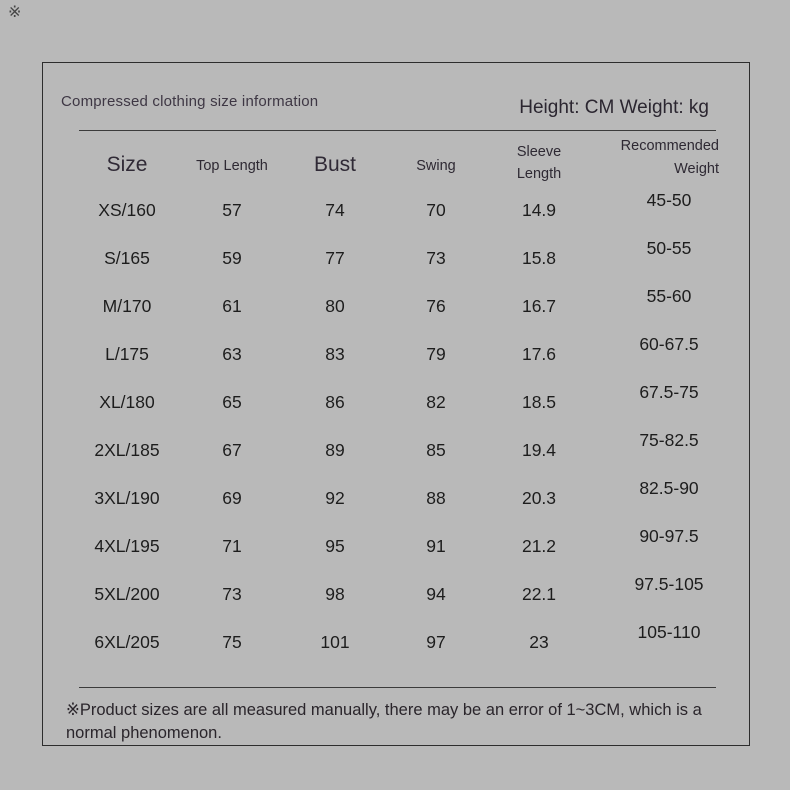  I want to click on table-row: S/165 59 77 73 15.8 50-55, so click(397, 258).